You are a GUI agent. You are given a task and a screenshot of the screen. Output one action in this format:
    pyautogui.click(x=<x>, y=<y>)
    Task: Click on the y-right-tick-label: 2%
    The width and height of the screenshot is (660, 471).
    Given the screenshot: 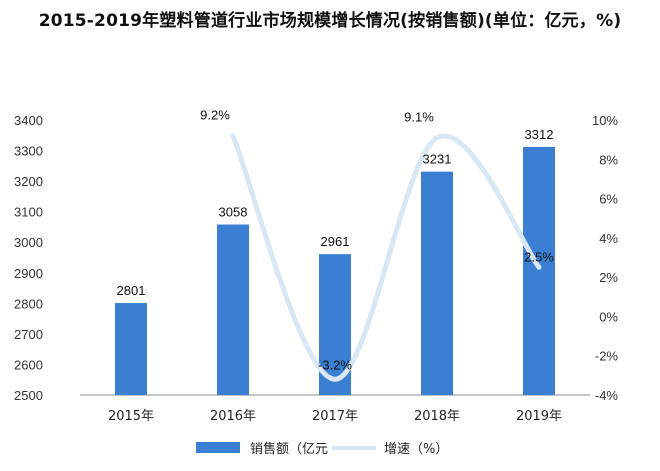 What is the action you would take?
    pyautogui.click(x=608, y=277)
    